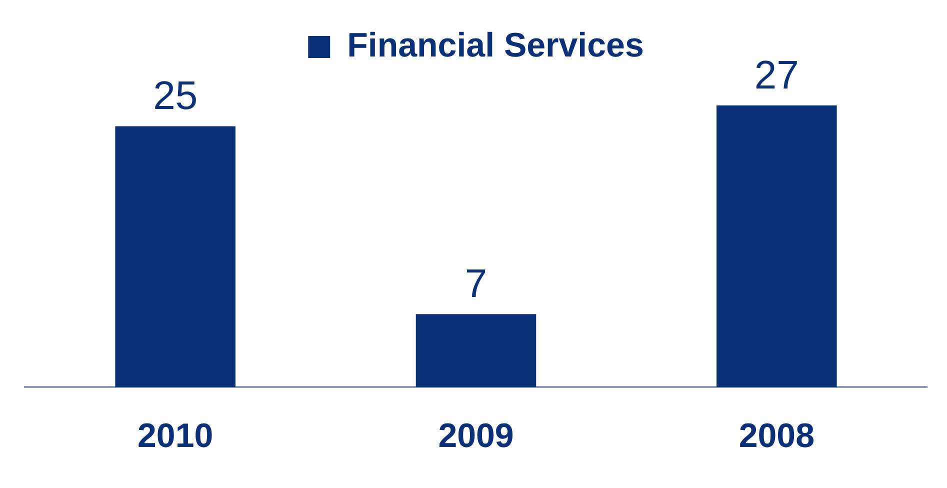 The height and width of the screenshot is (488, 947). Describe the element at coordinates (776, 435) in the screenshot. I see `x-tick-label: 2008` at that location.